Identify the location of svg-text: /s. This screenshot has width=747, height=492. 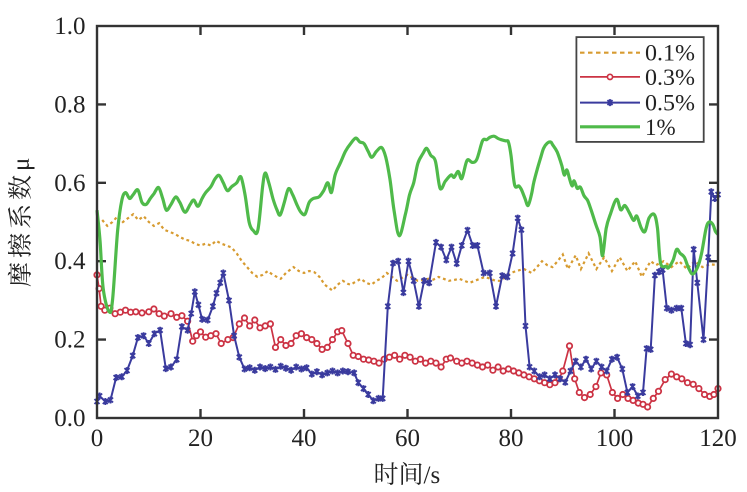
(432, 475).